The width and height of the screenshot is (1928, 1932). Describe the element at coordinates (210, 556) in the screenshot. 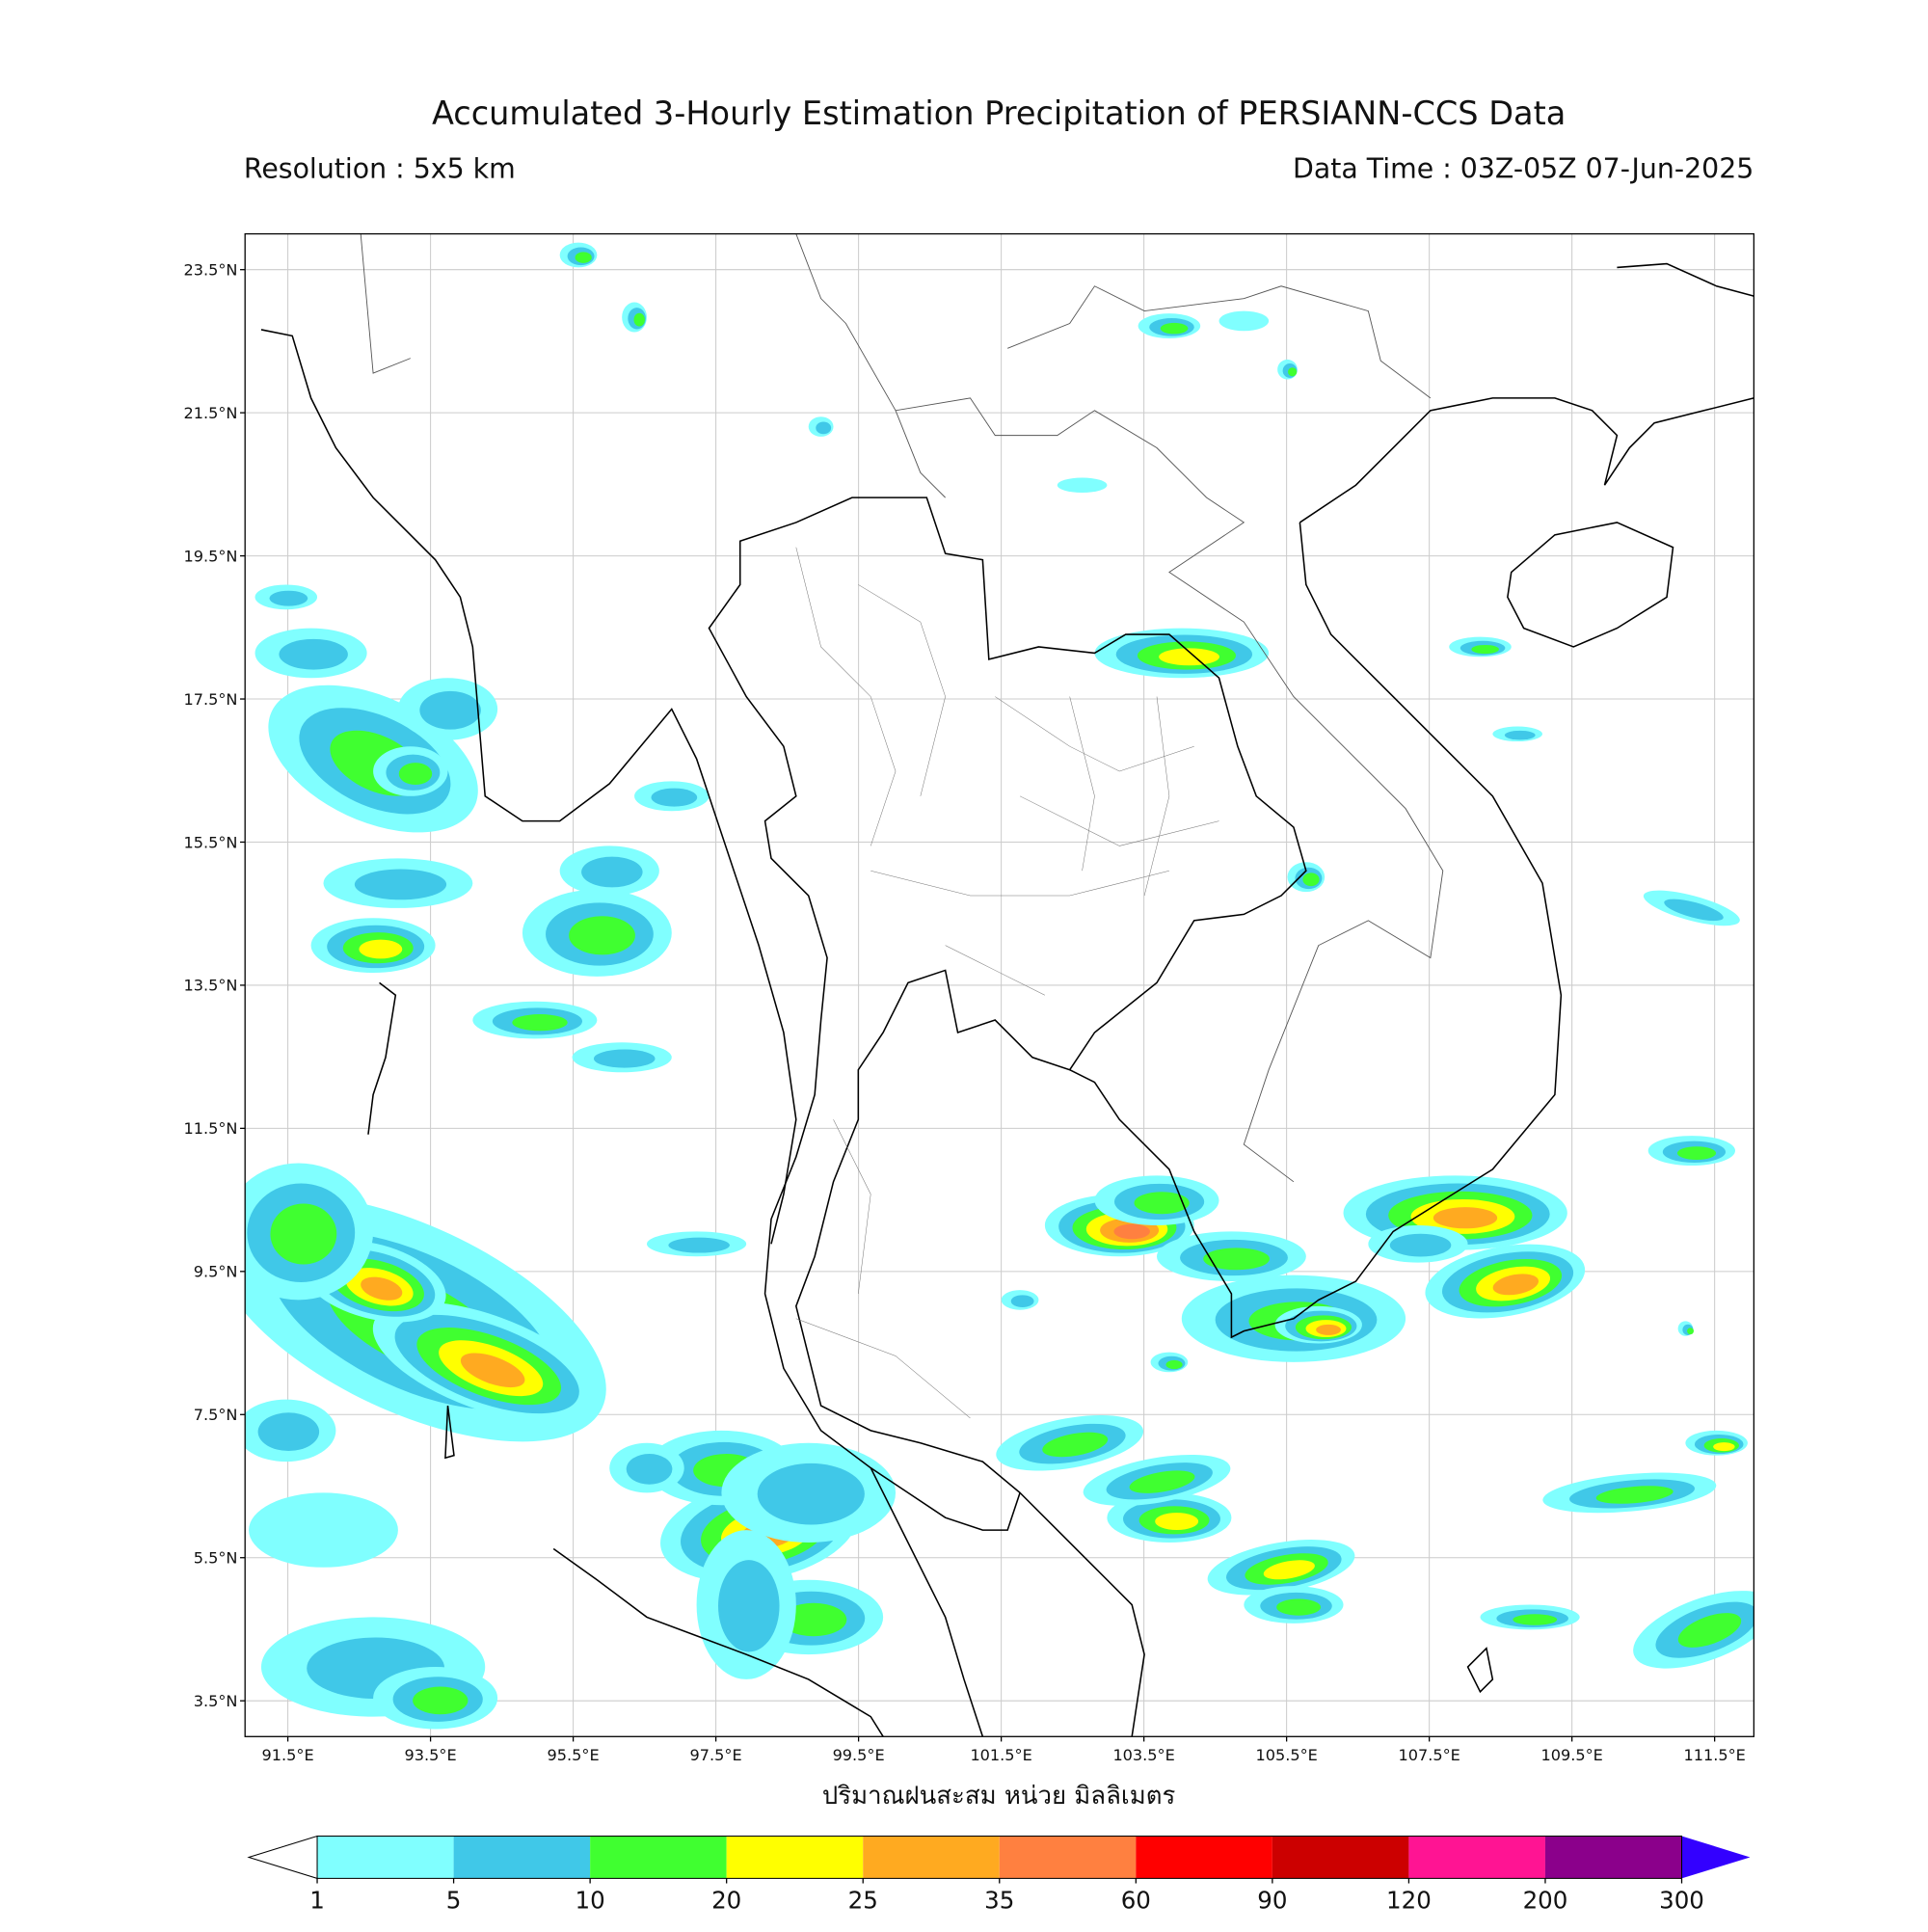

I see `y-tick-label: 19.5°N` at that location.